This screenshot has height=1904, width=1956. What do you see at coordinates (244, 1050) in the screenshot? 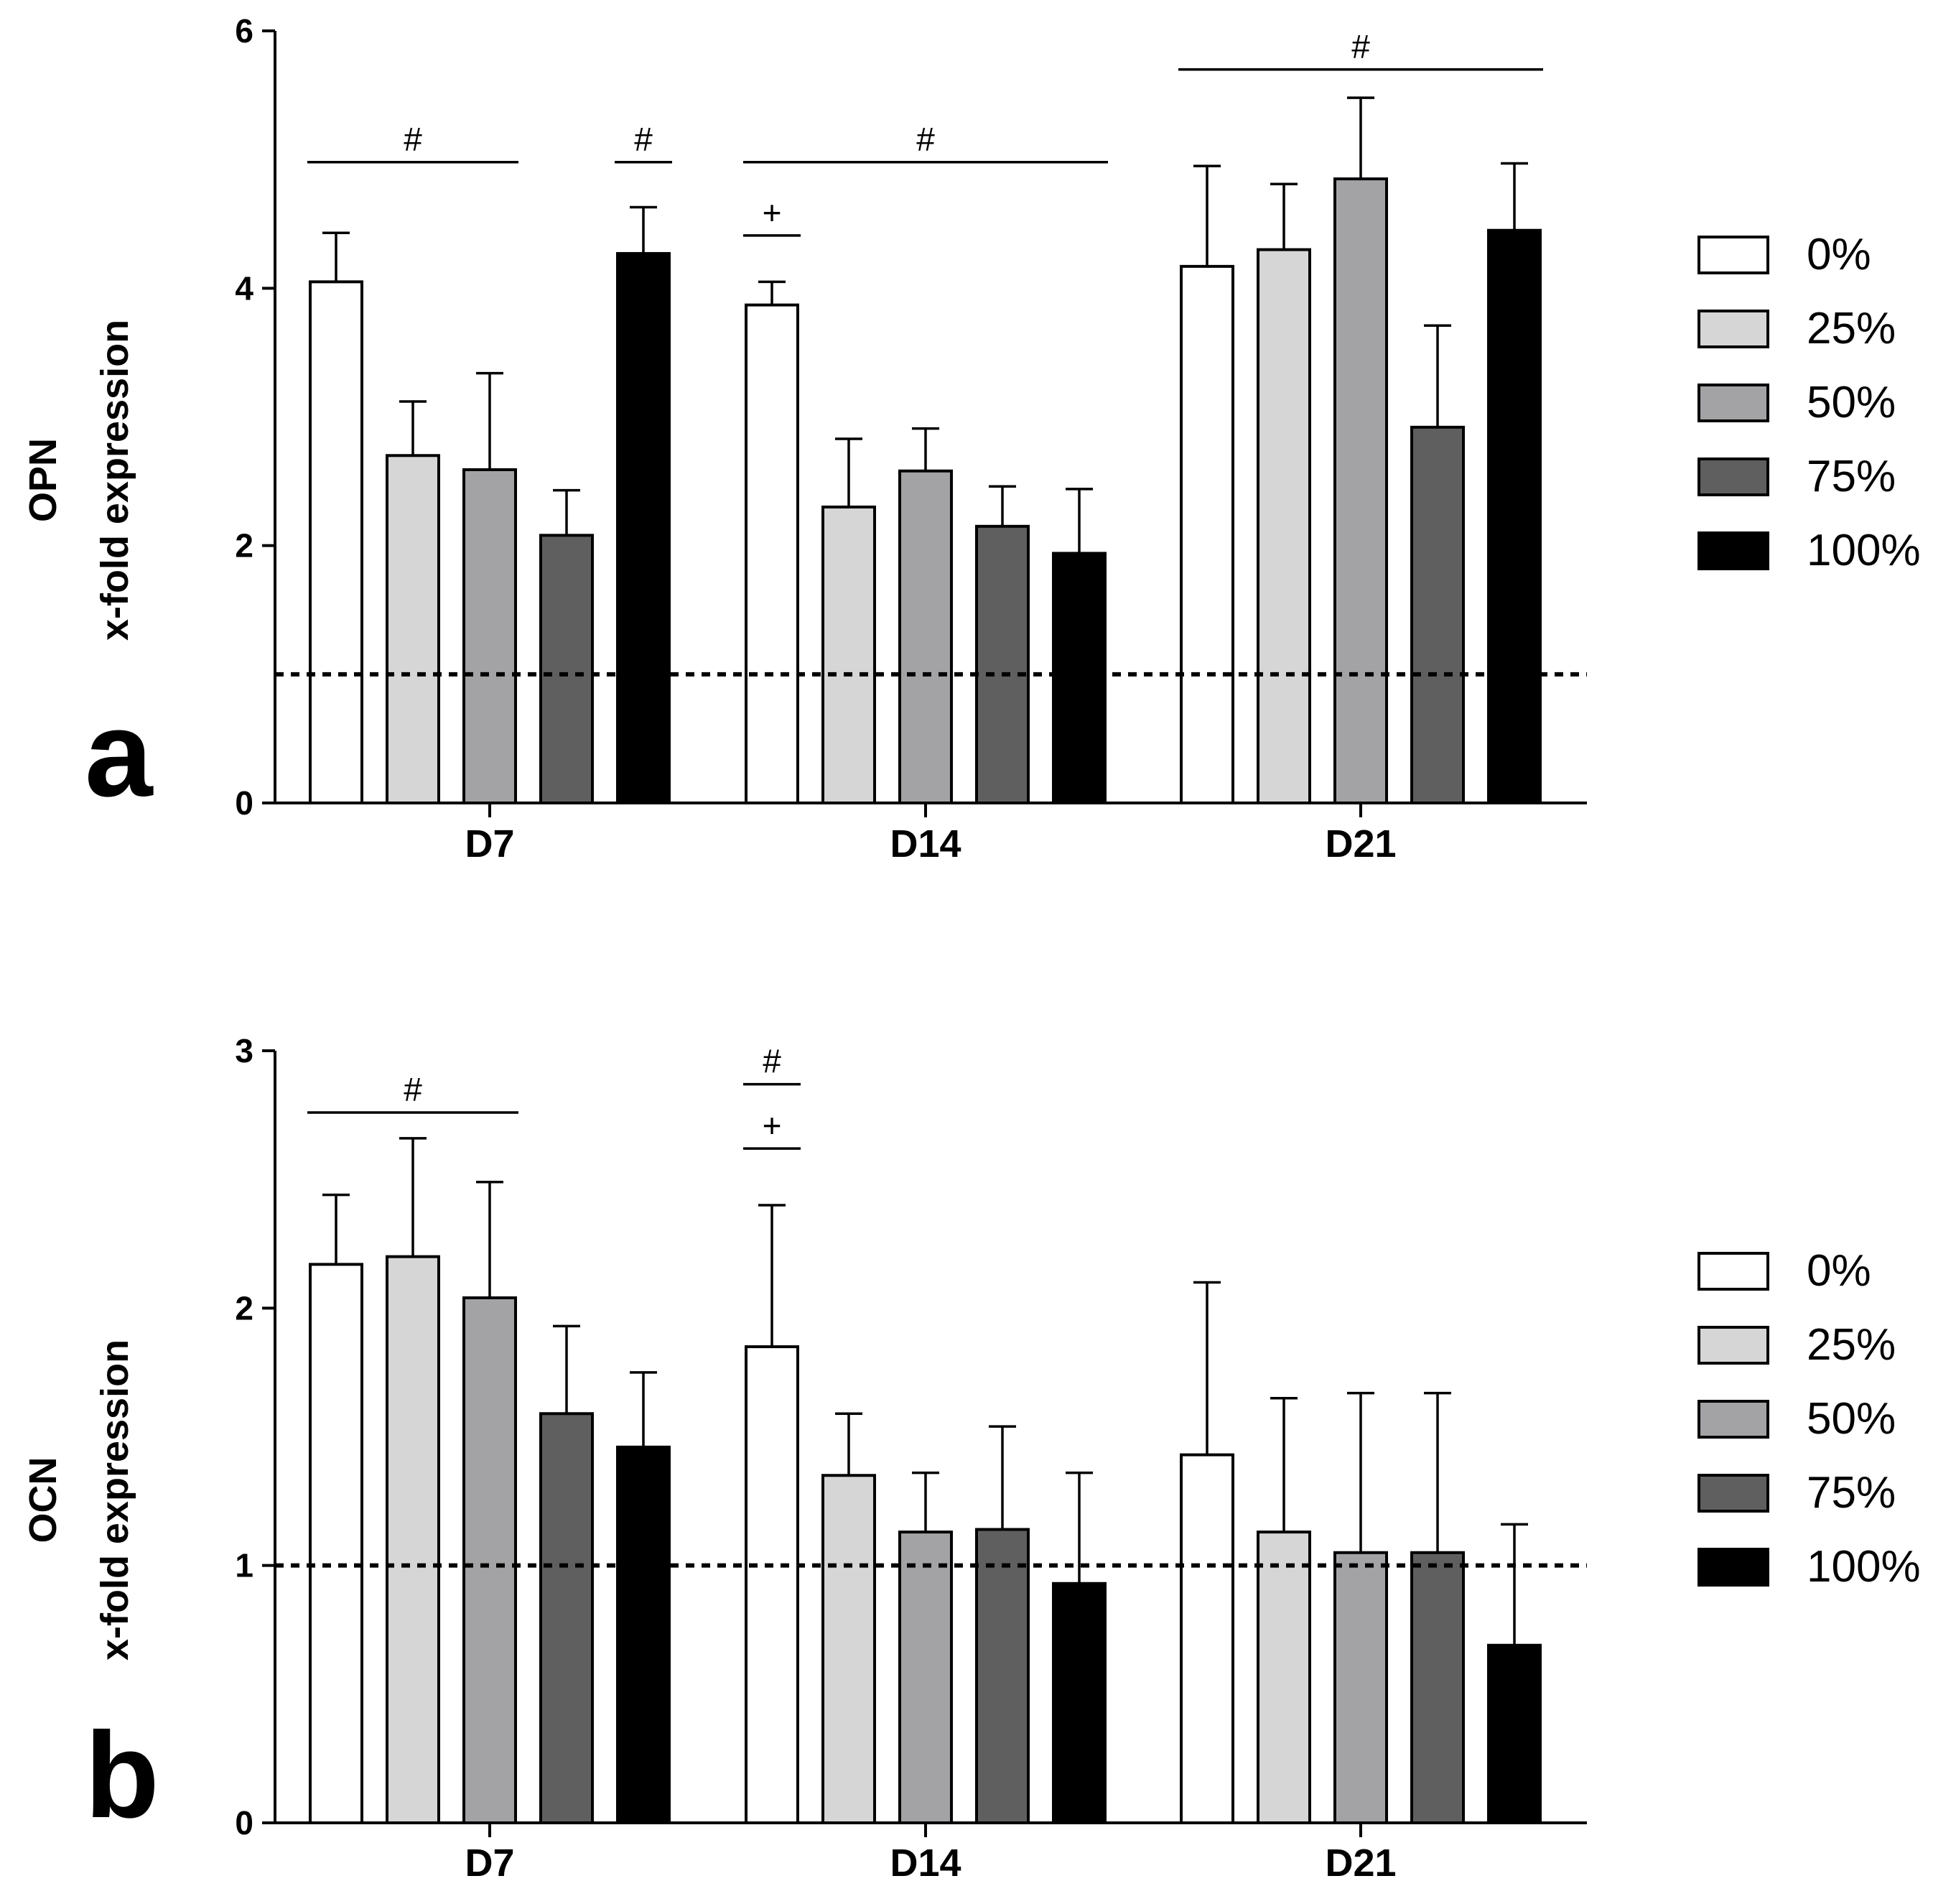
I see `y-tick-label: 3` at bounding box center [244, 1050].